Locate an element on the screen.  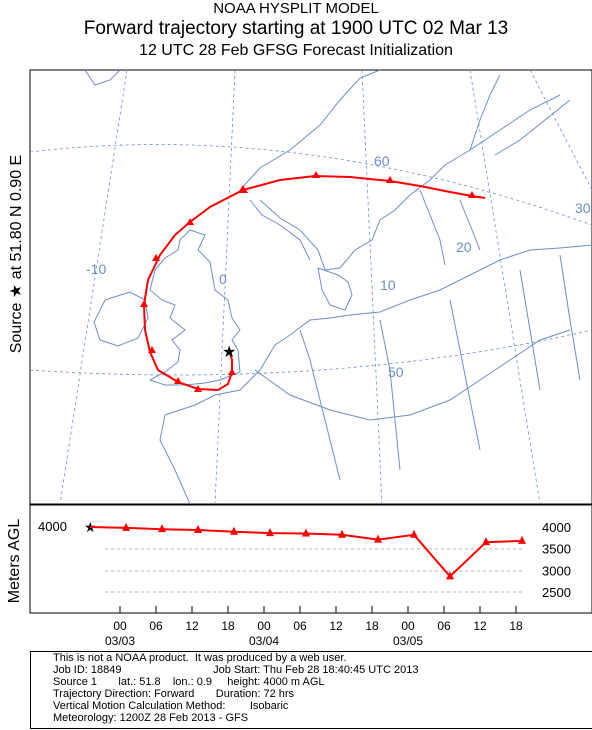
coast-norway-west is located at coordinates (280, 230).